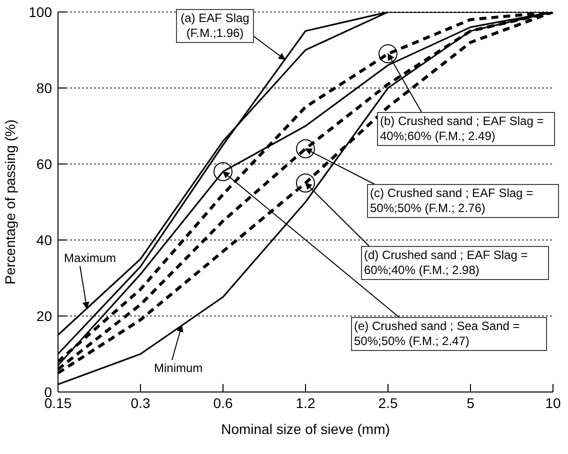  What do you see at coordinates (44, 164) in the screenshot?
I see `y-tick-label: 60` at bounding box center [44, 164].